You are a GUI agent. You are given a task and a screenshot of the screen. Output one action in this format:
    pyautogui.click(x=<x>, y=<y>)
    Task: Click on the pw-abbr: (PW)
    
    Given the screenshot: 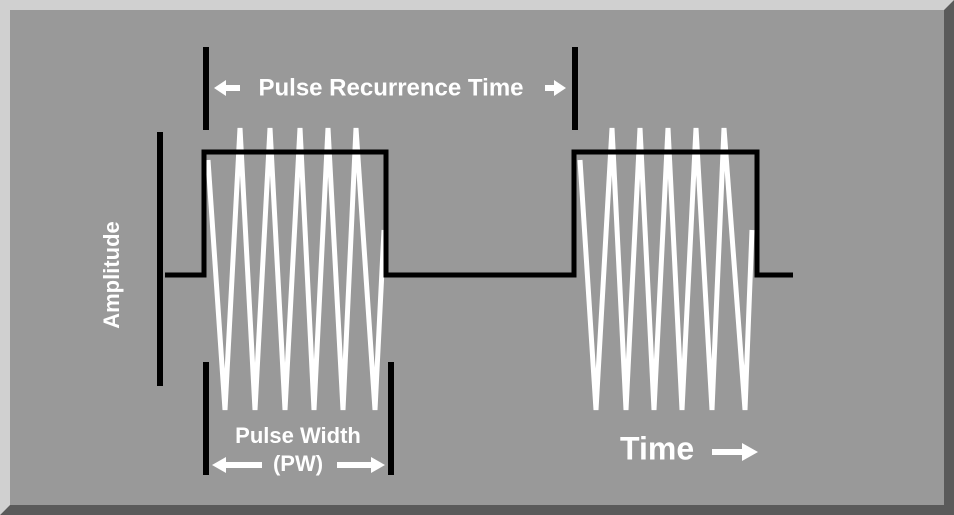 What is the action you would take?
    pyautogui.click(x=298, y=463)
    